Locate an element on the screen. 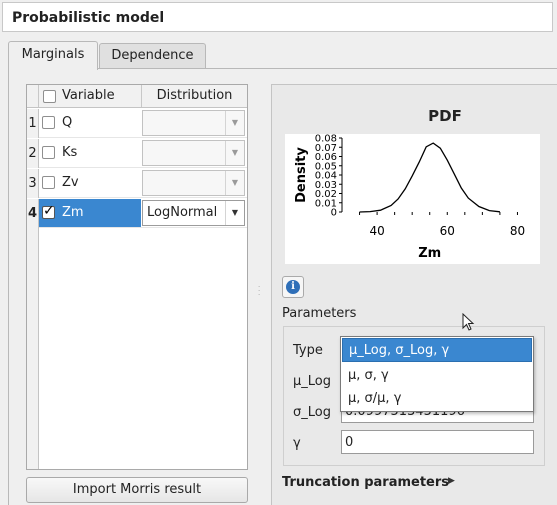 This screenshot has width=557, height=505. table-row: Ks ▼ is located at coordinates (143, 153).